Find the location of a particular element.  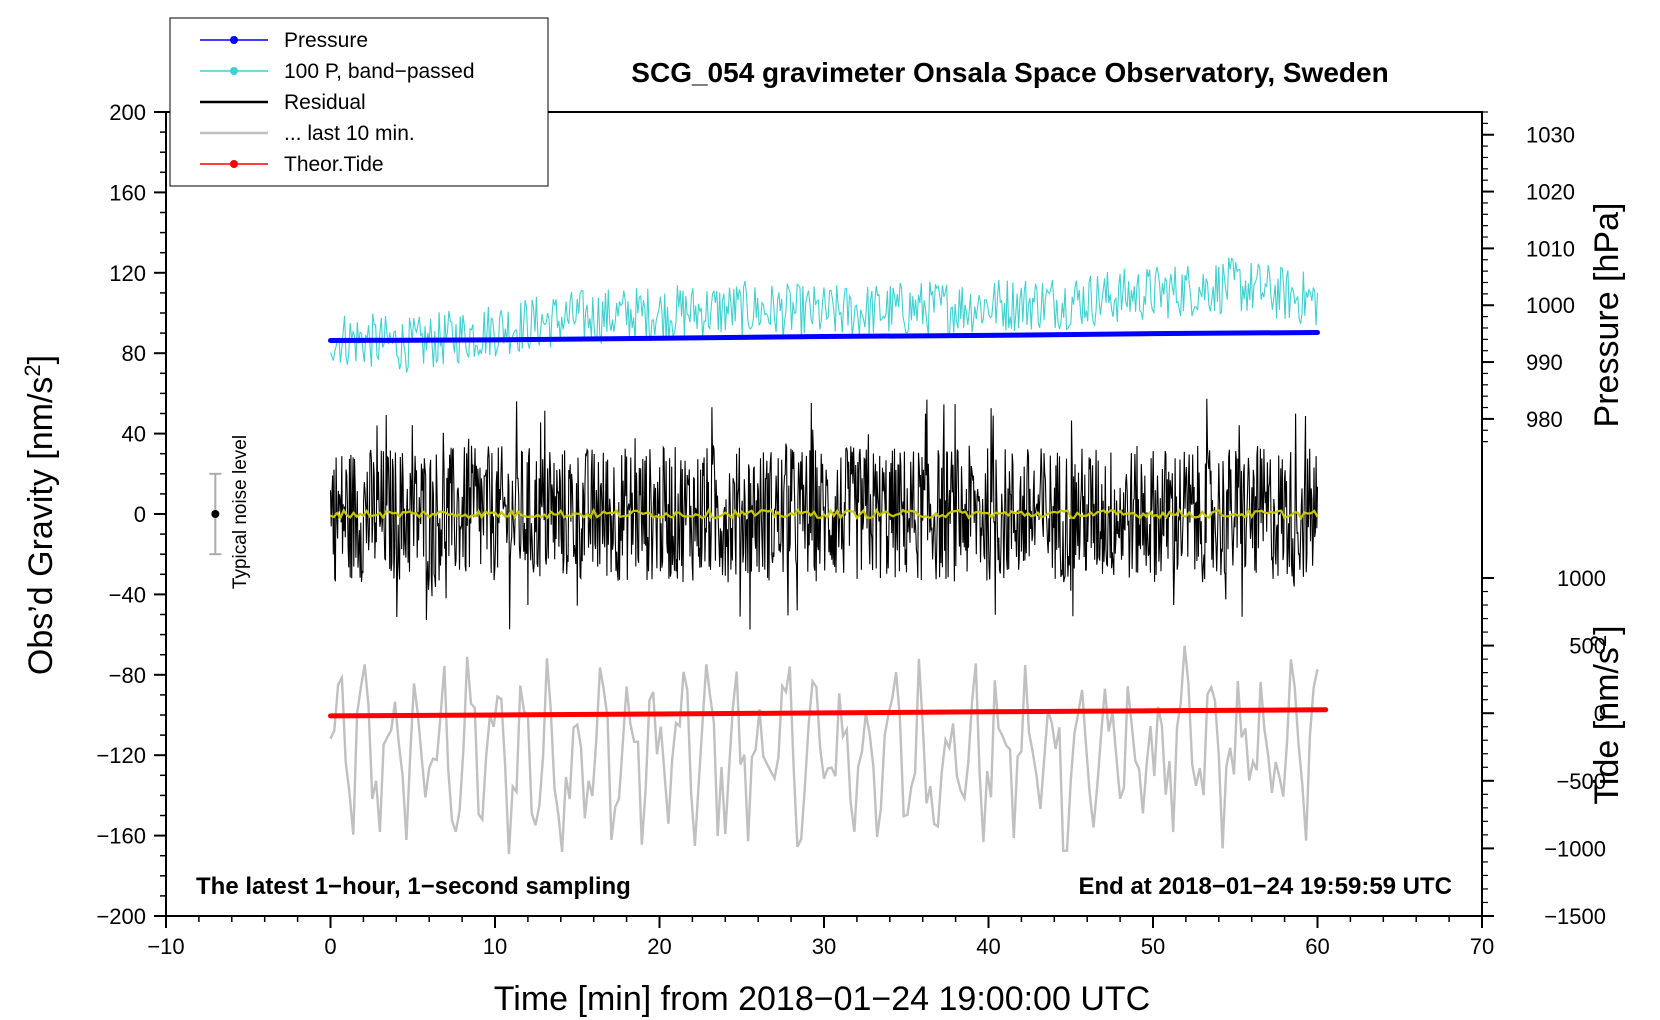

tide-tick-label: 1000 is located at coordinates (1581, 578).